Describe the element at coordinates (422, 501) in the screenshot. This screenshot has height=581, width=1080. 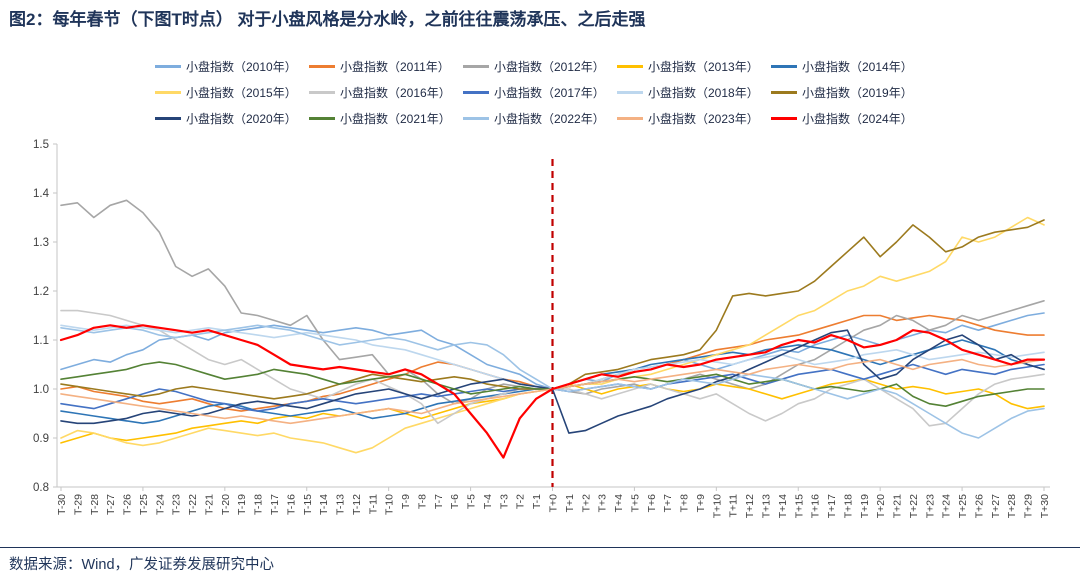
I see `x-tick-label: T-8` at that location.